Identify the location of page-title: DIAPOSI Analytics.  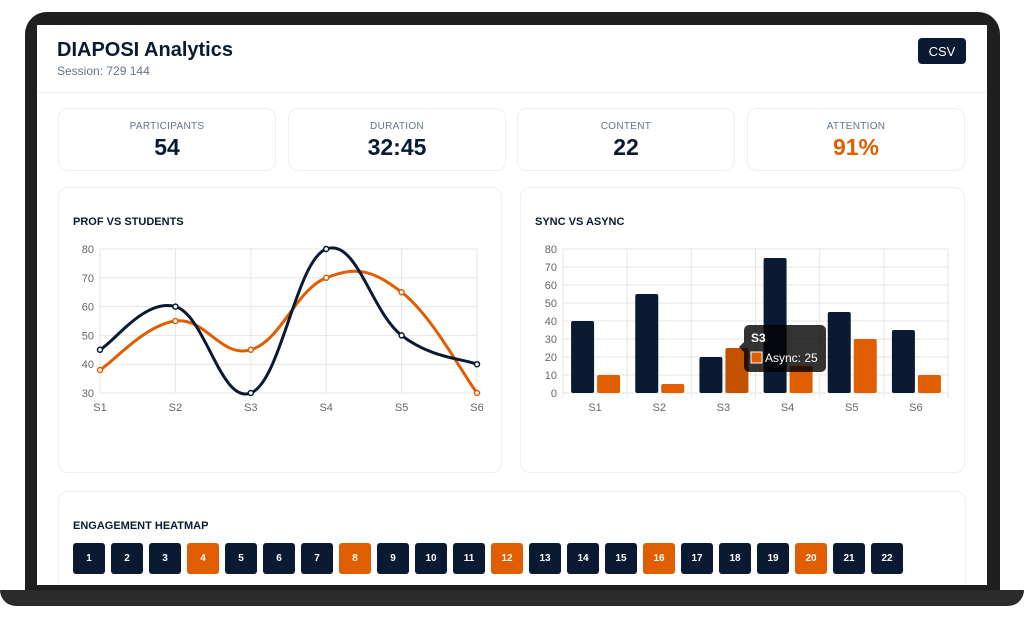
(145, 50).